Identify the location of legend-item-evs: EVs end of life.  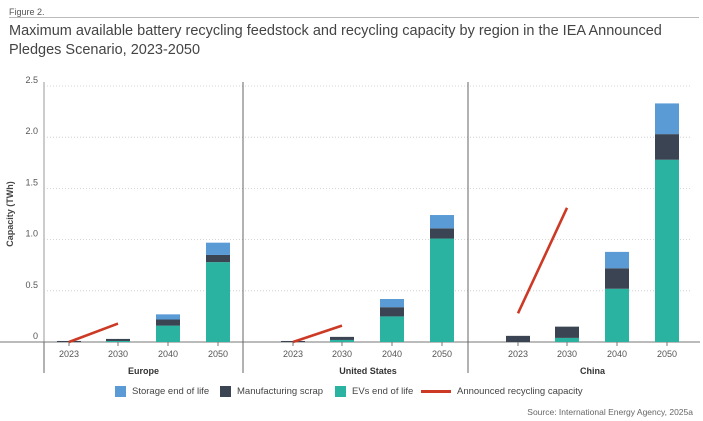
(374, 391).